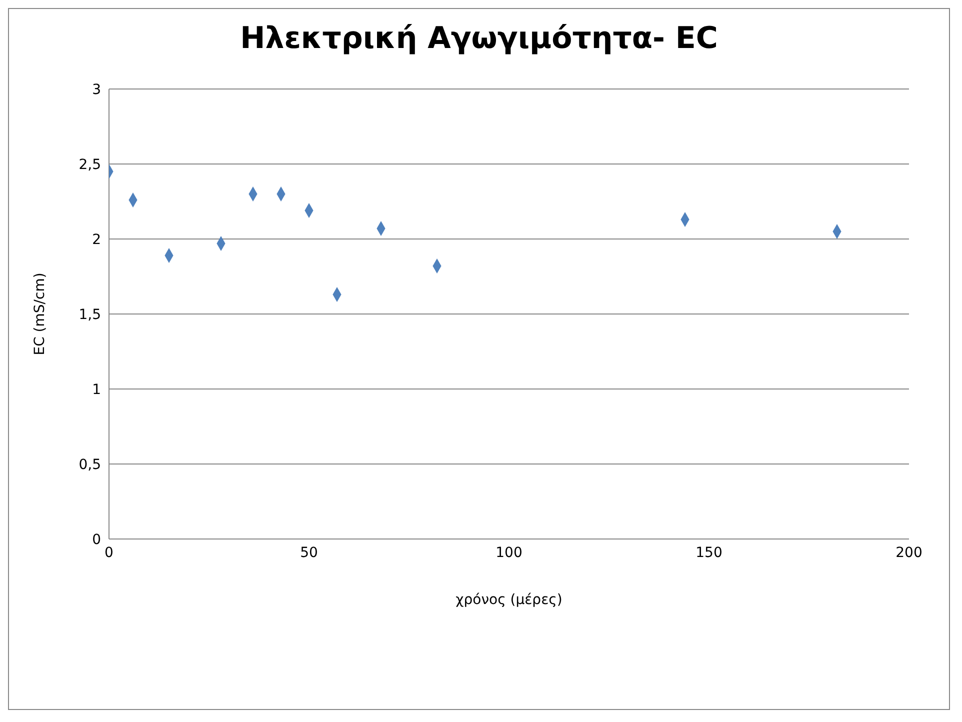  Describe the element at coordinates (89, 464) in the screenshot. I see `y-tick-label: 0,5` at that location.